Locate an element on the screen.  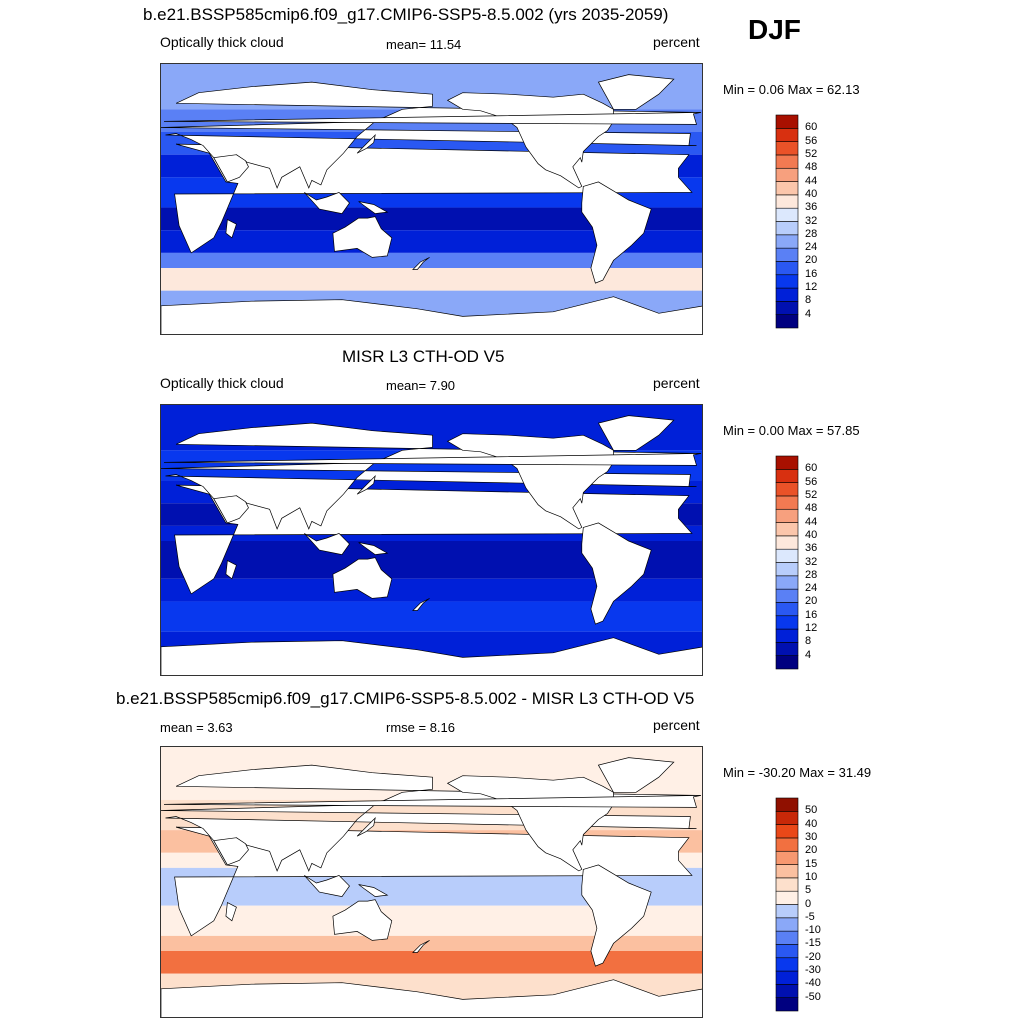
panel-1-map is located at coordinates (431, 199).